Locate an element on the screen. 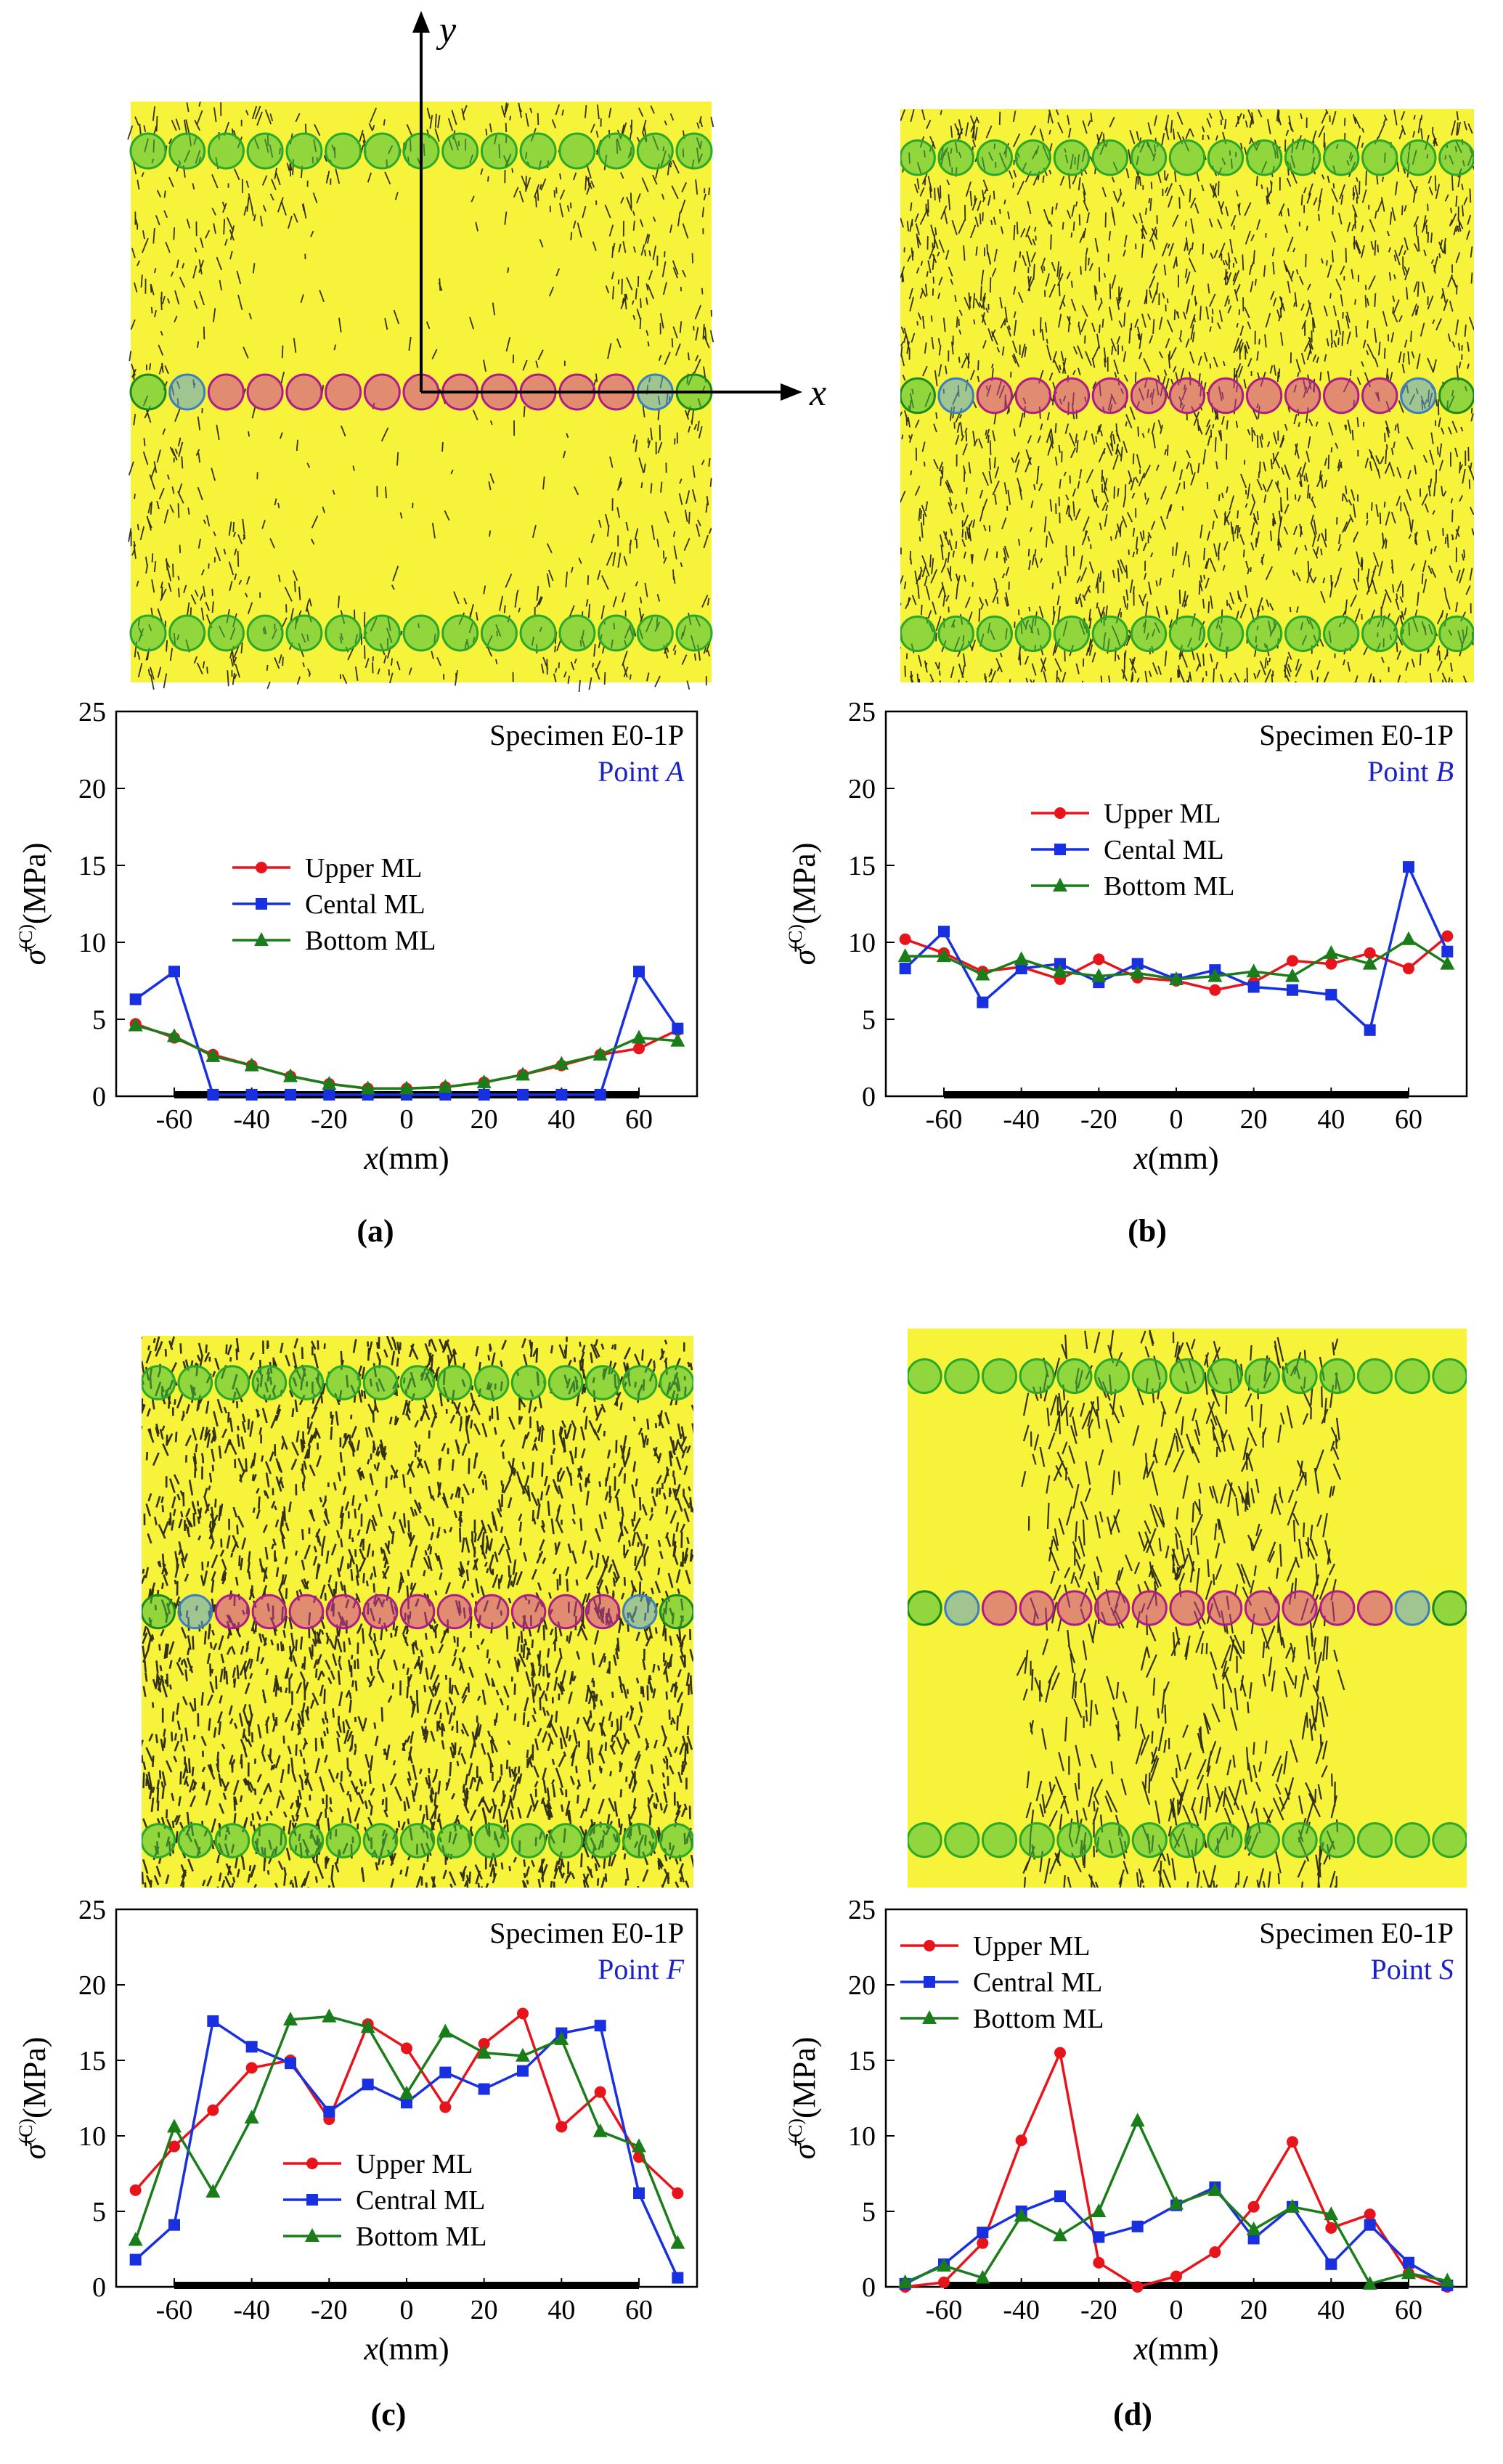 The image size is (1503, 2464). series-line-upper is located at coordinates (1176, 2168).